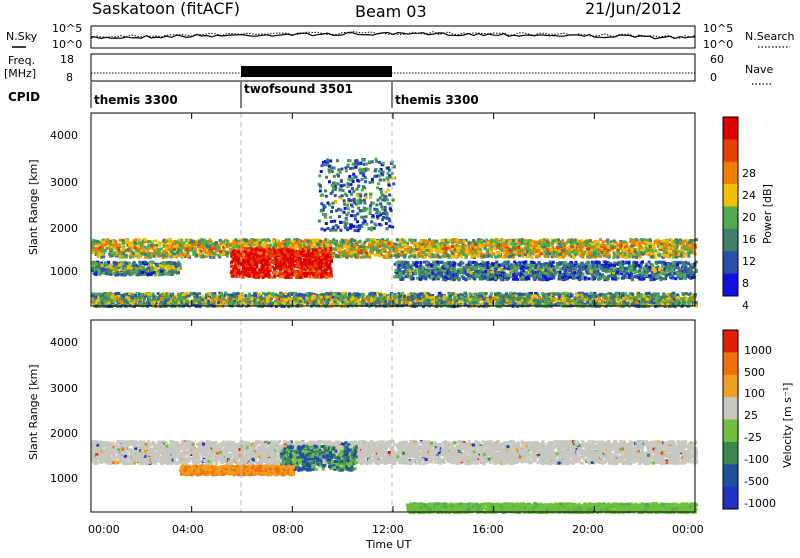 Image resolution: width=800 pixels, height=558 pixels. Describe the element at coordinates (67, 28) in the screenshot. I see `noise-left-tick-top: 10^5` at that location.